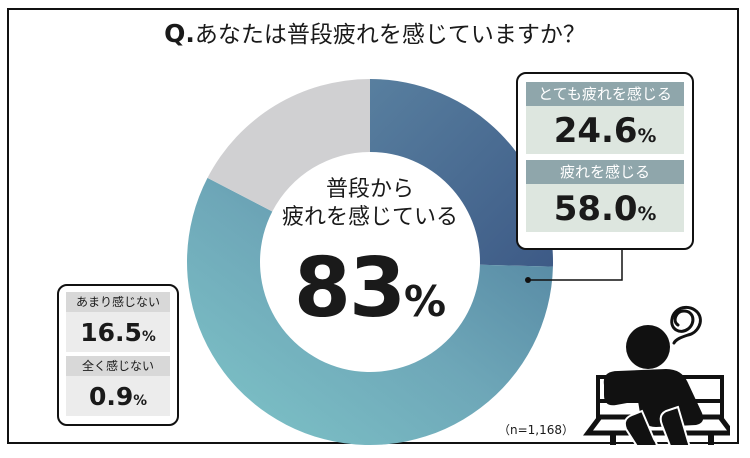  I want to click on legend-value-tired: 58.0%, so click(605, 208).